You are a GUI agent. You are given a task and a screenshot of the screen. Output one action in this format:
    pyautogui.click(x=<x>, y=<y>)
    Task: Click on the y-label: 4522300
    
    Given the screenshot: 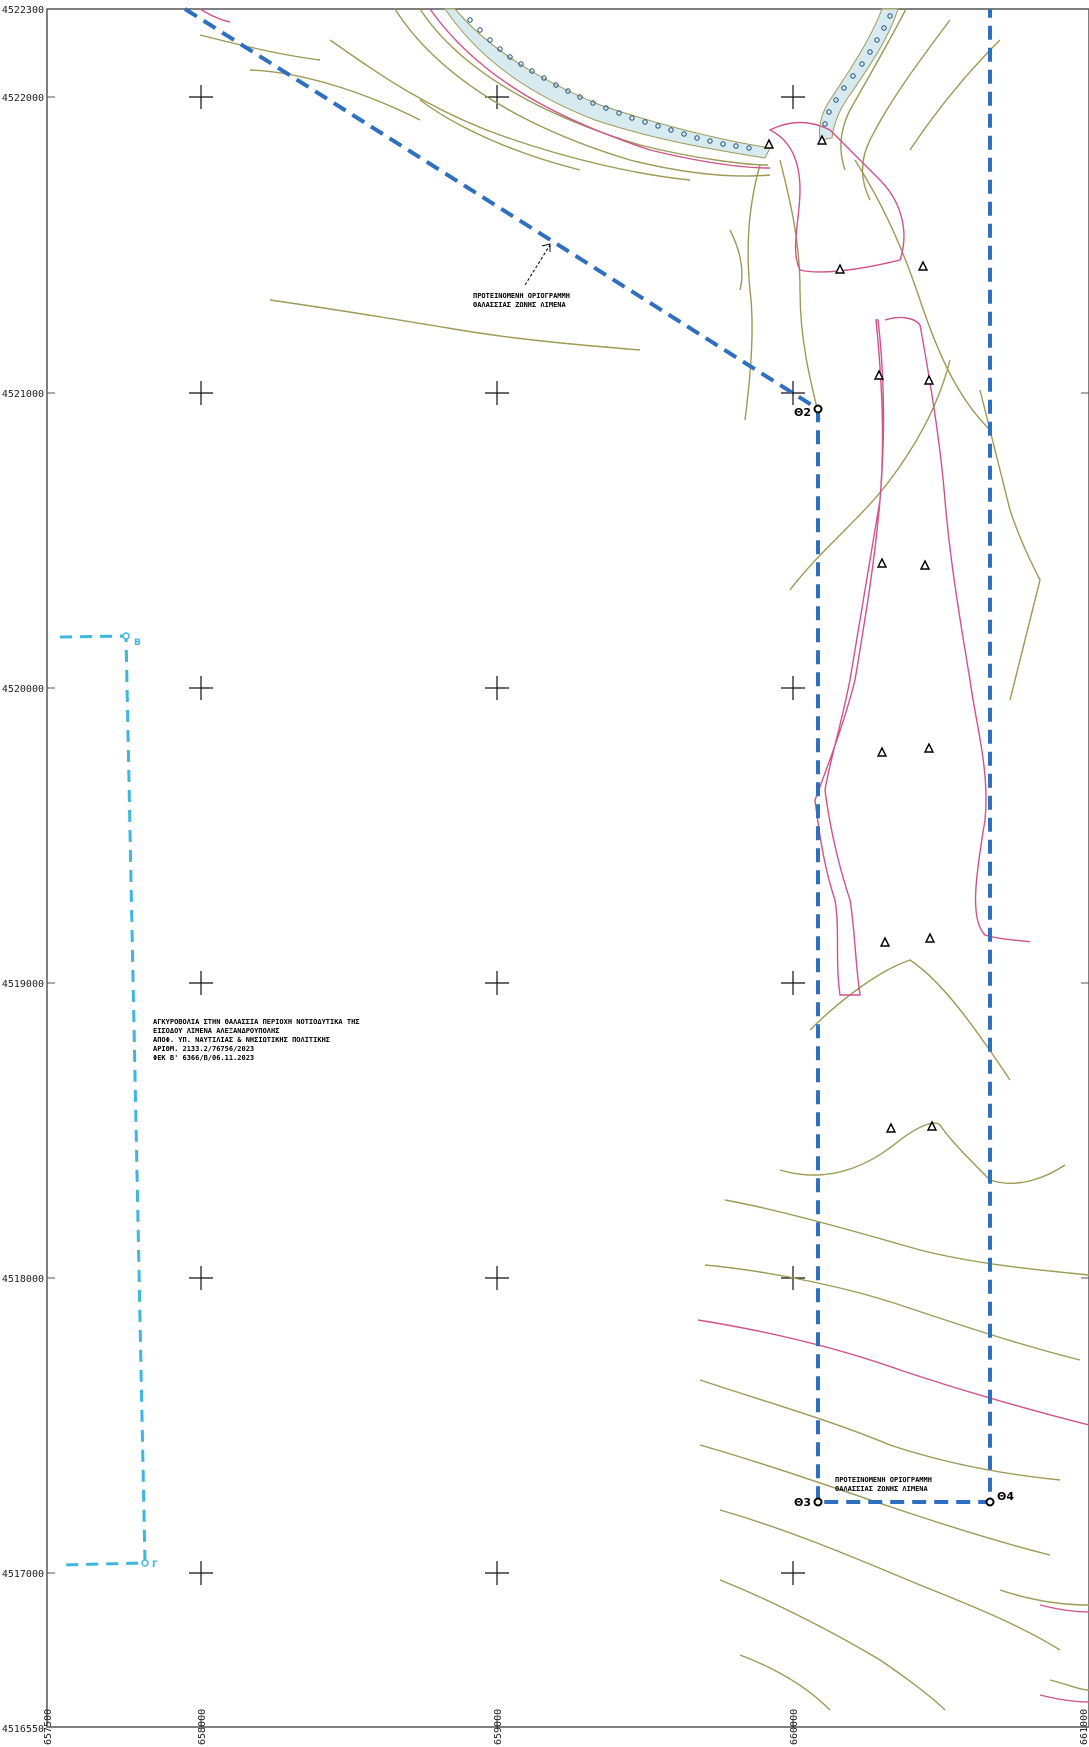 What is the action you would take?
    pyautogui.click(x=23, y=10)
    